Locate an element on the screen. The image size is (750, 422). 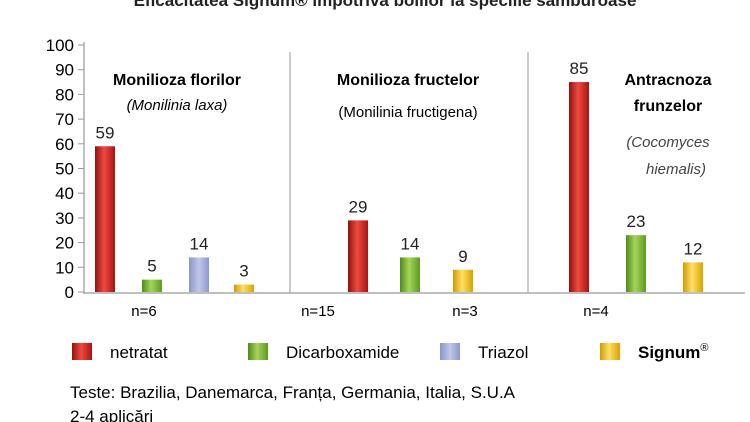
bar-group1-netratat is located at coordinates (105, 219).